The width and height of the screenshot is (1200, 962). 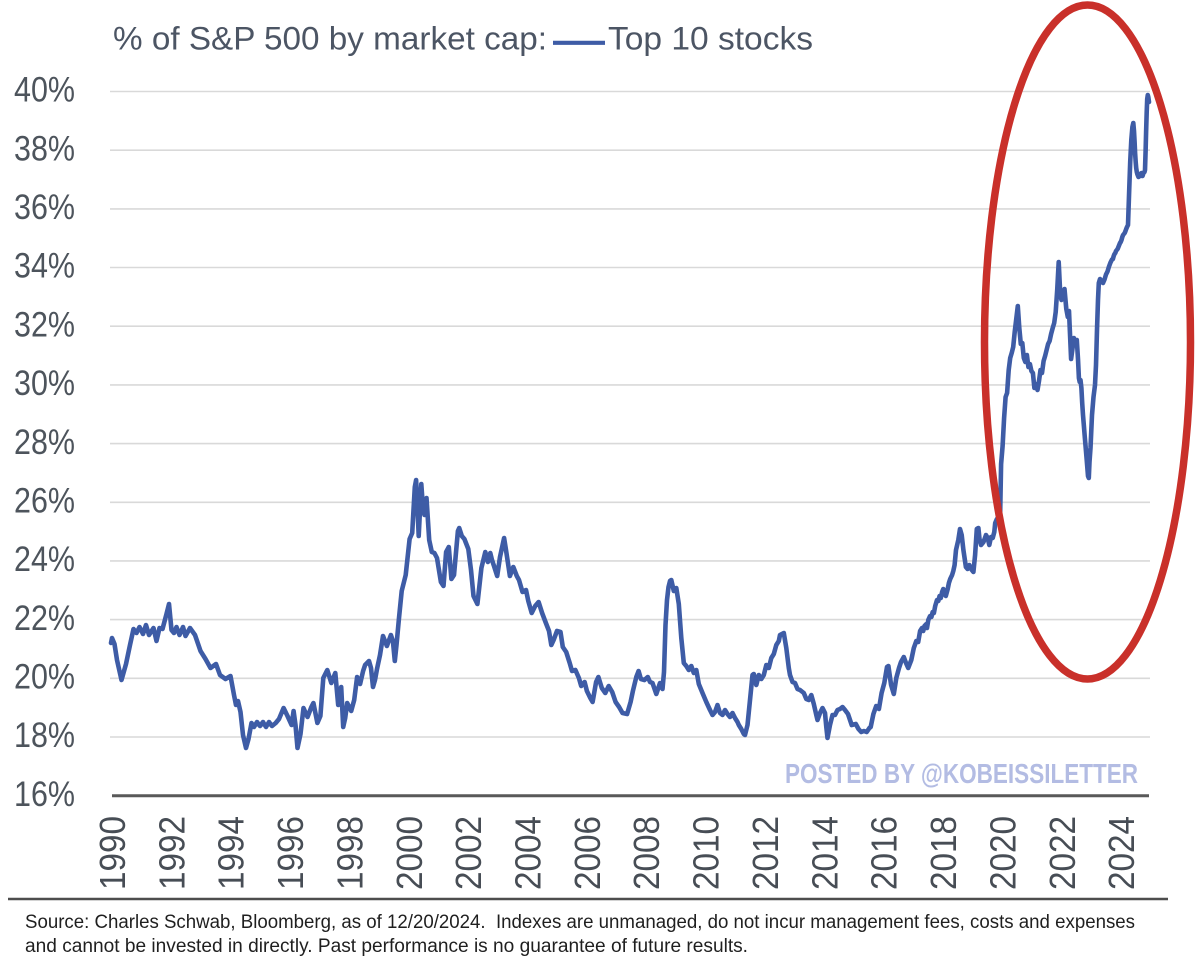 I want to click on svg-text: 2020, so click(x=1002, y=853).